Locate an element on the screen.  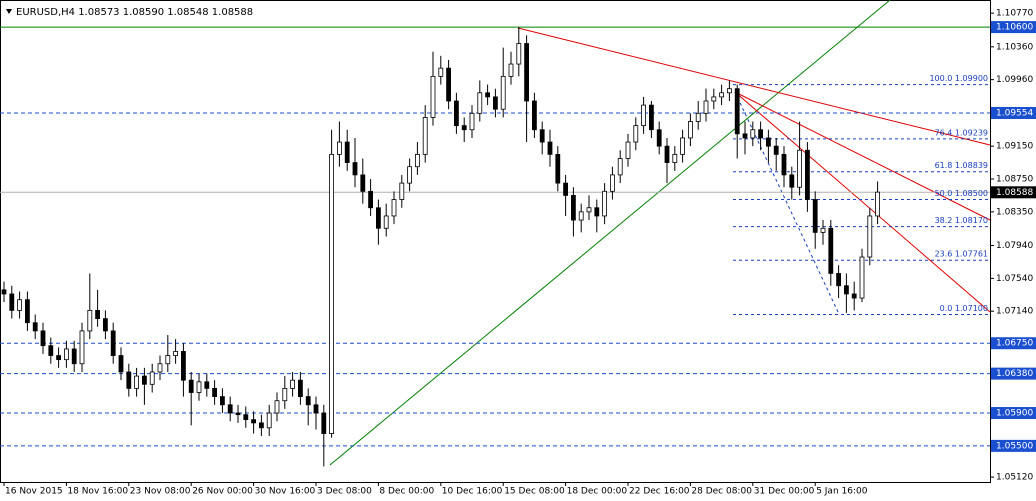
fibo-label: 23.6 1.07761 is located at coordinates (961, 254).